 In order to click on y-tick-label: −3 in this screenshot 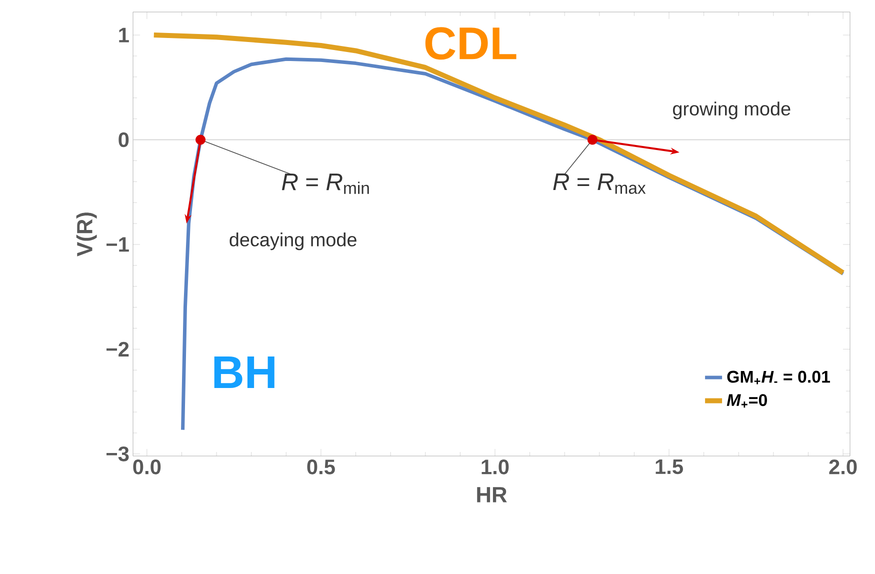, I will do `click(117, 454)`.